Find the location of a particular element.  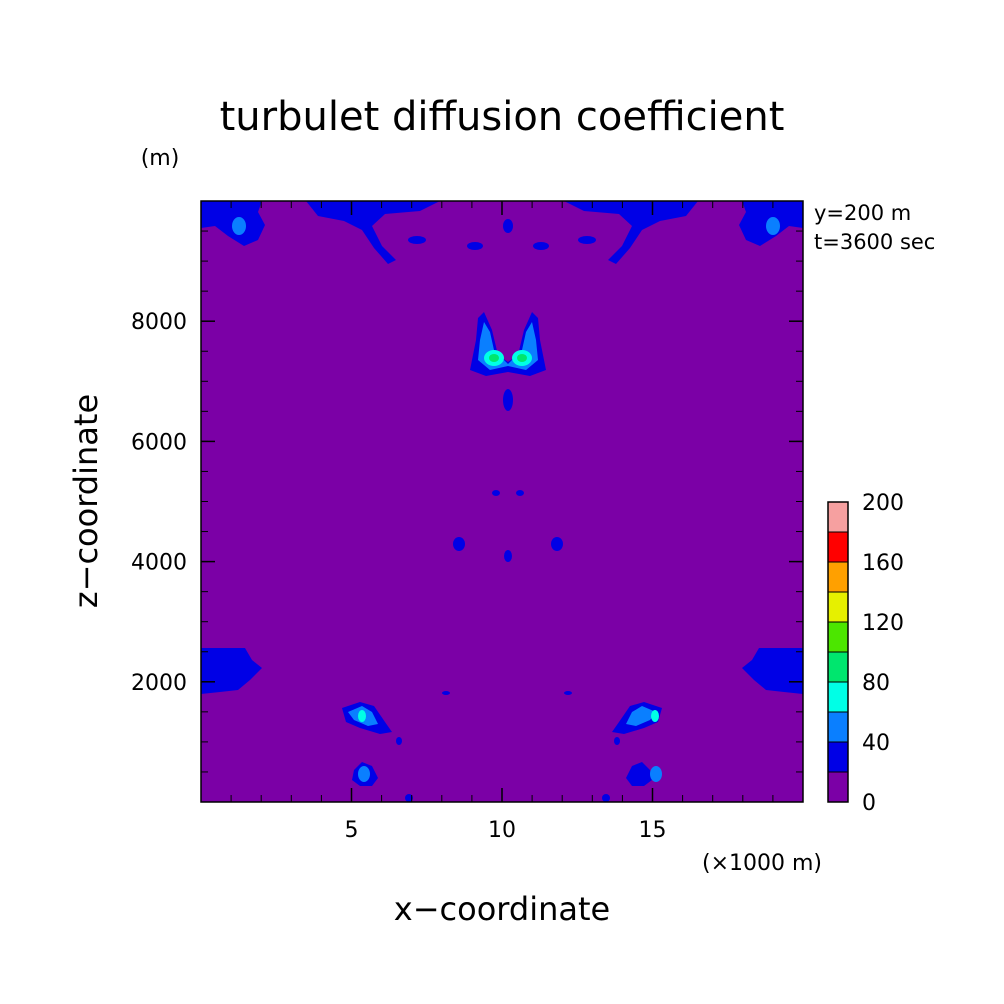

low-dot-right is located at coordinates (617, 741).